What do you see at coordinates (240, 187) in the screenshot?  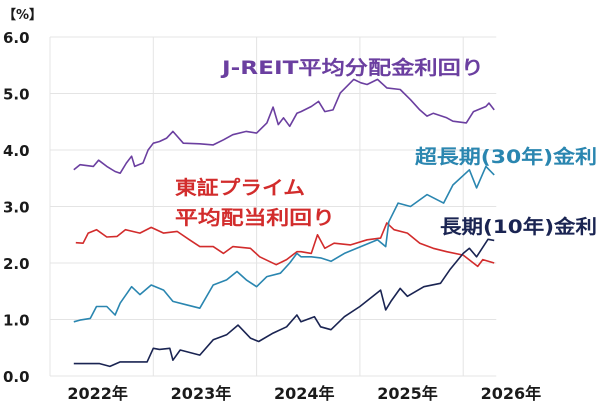 I see `label-tse-prime-line1: 東証プライム` at bounding box center [240, 187].